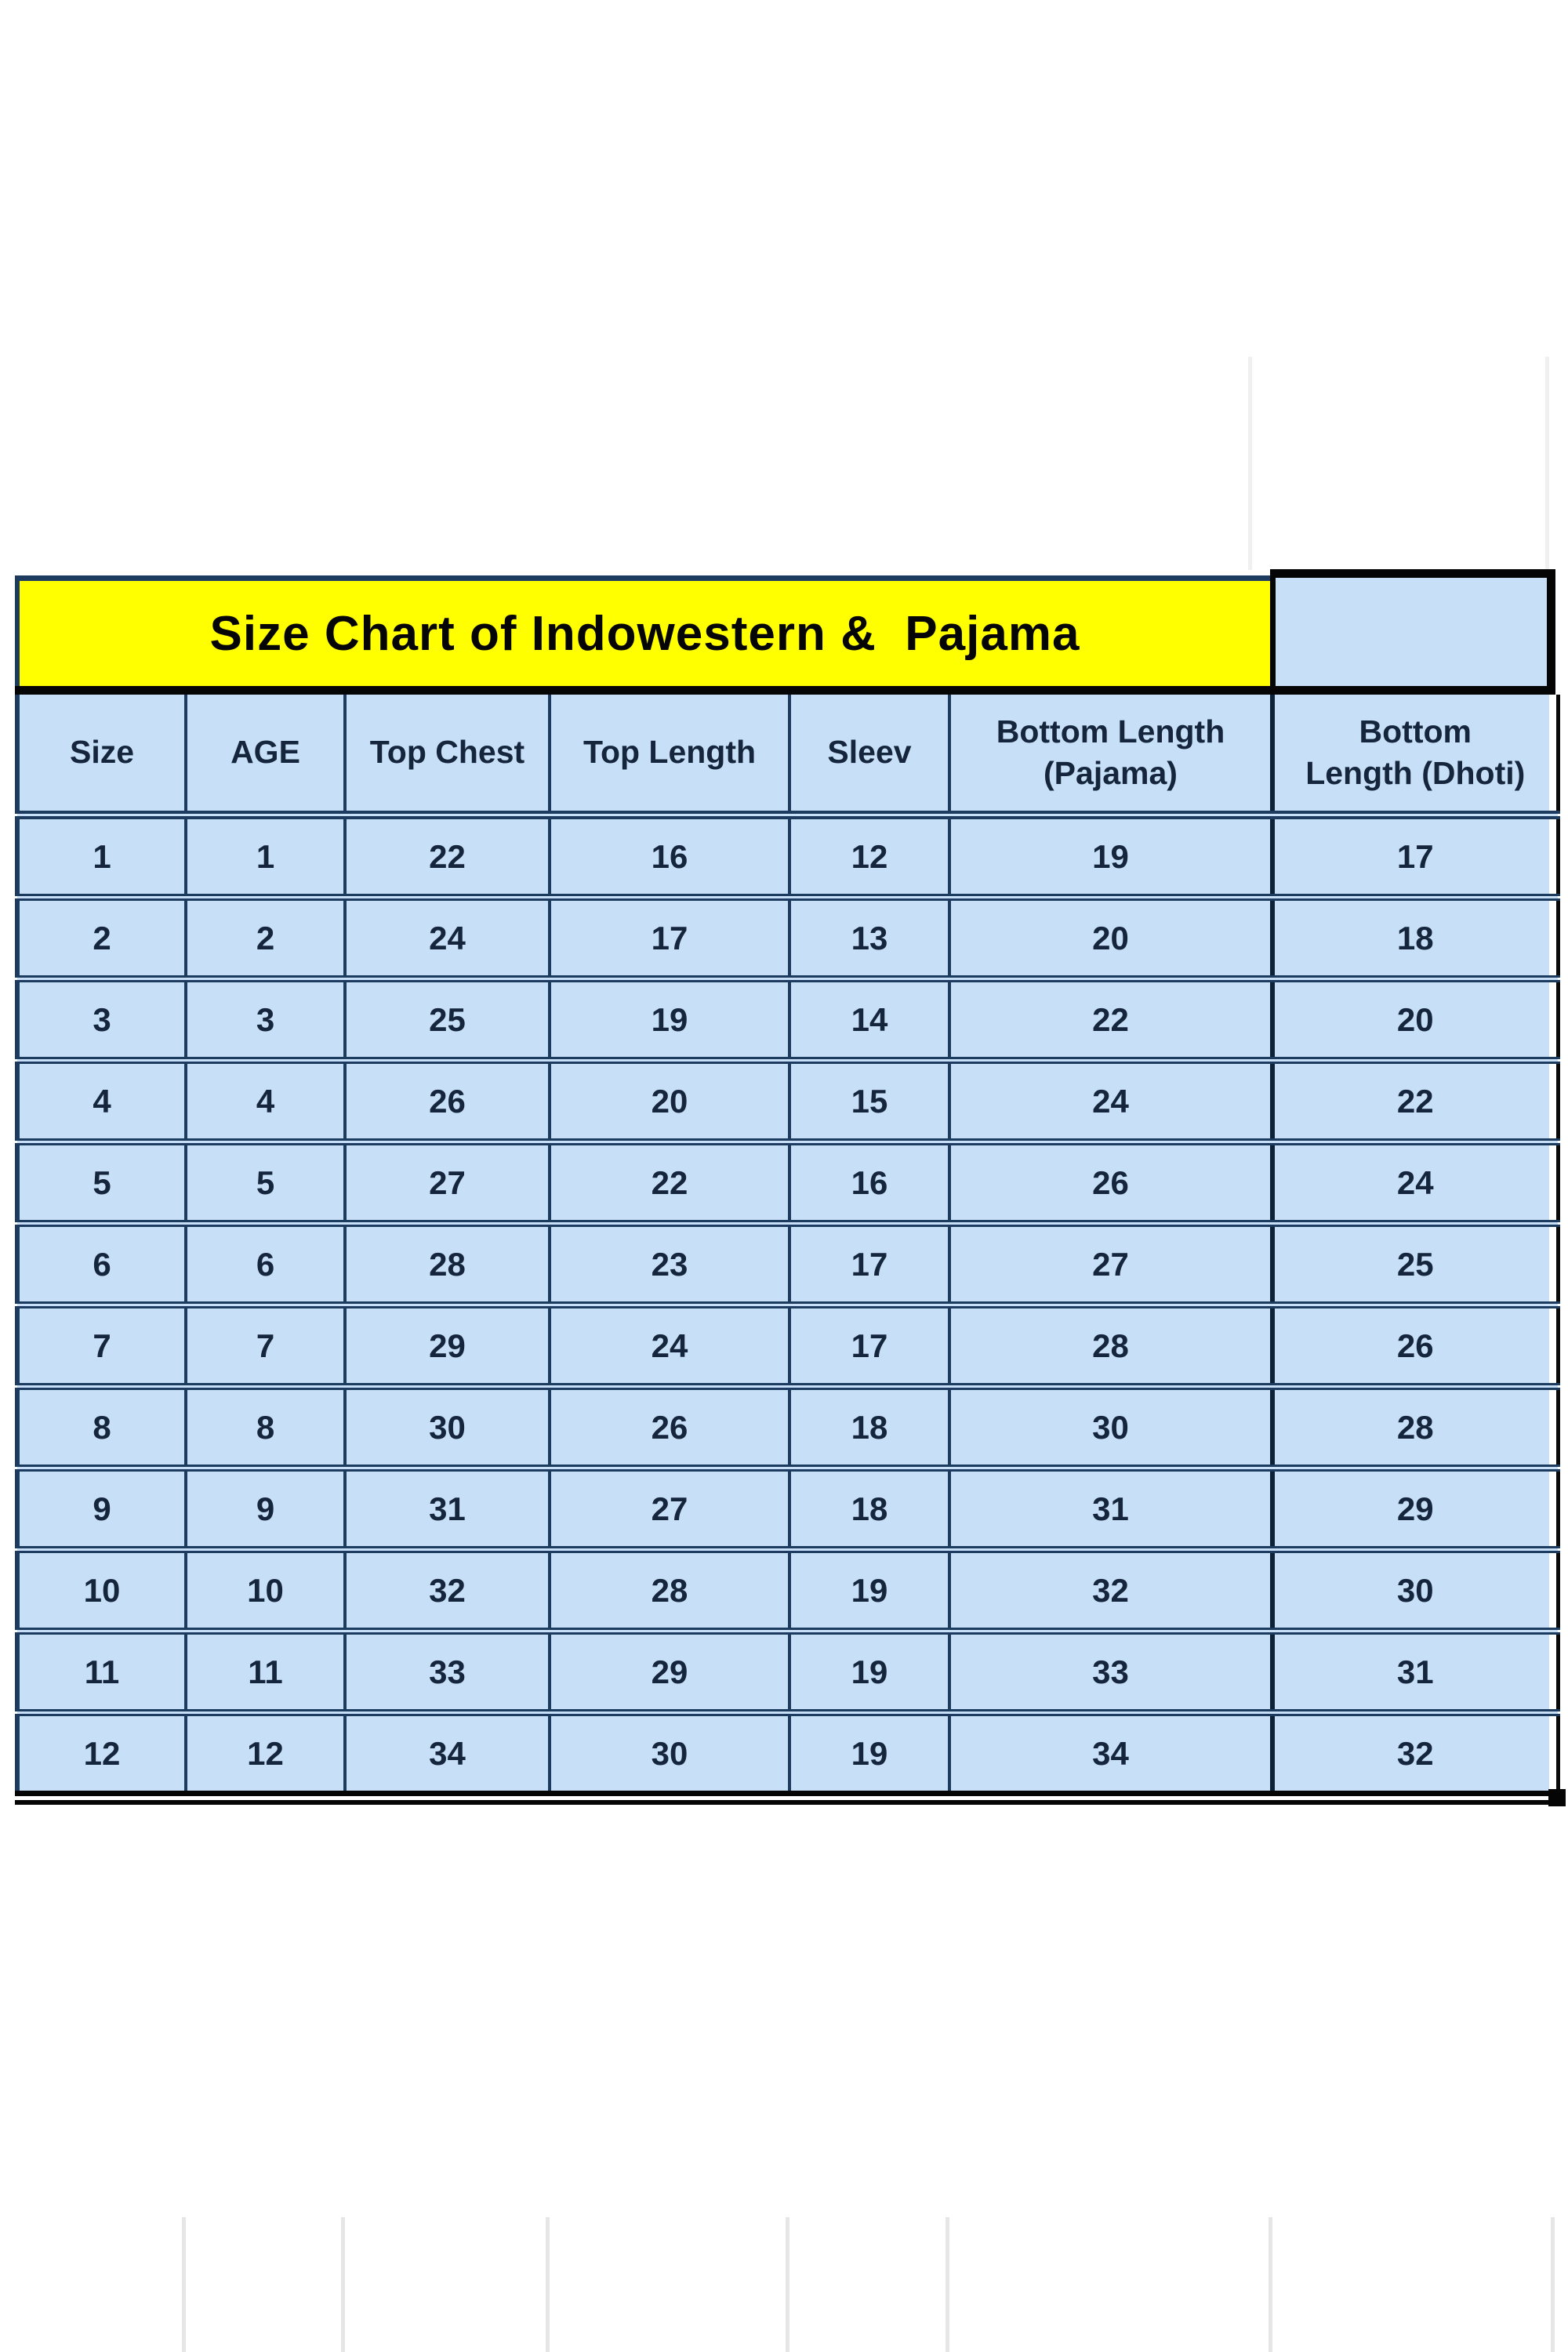 The image size is (1568, 2352). What do you see at coordinates (785, 690) in the screenshot?
I see `title-divider` at bounding box center [785, 690].